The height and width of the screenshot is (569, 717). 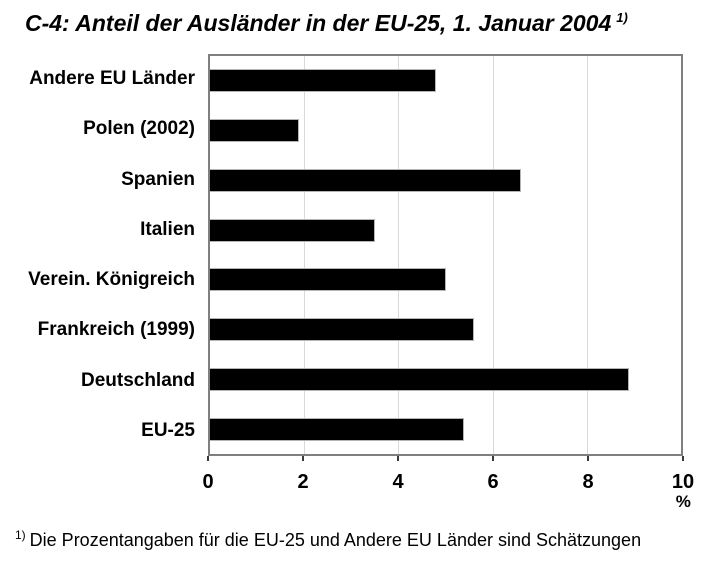 I want to click on category-label: EU-25, so click(x=168, y=430).